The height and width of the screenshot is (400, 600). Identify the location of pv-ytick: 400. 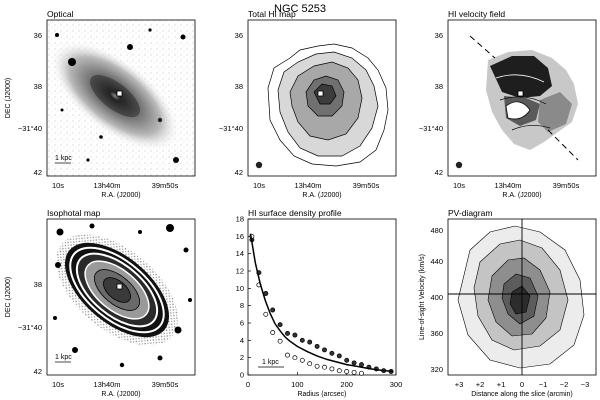
(436, 297).